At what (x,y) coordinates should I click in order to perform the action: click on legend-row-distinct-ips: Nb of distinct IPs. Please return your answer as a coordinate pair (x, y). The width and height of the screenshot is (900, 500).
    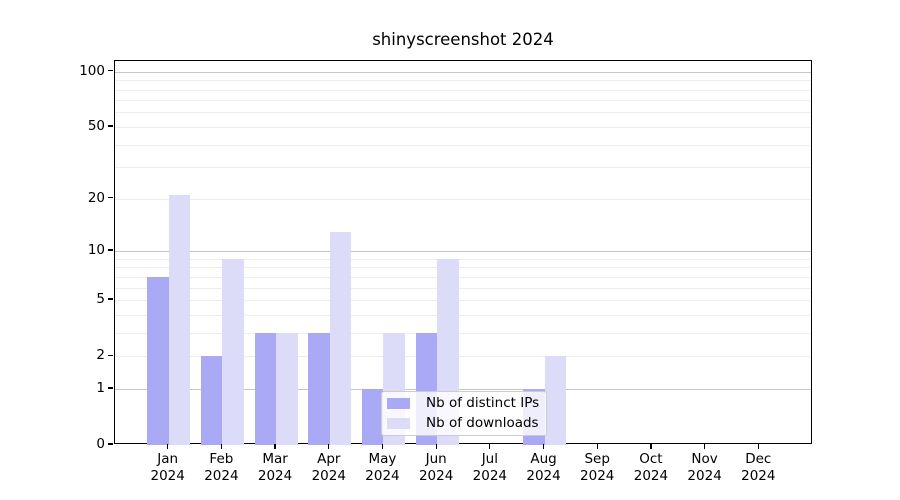
    Looking at the image, I should click on (463, 403).